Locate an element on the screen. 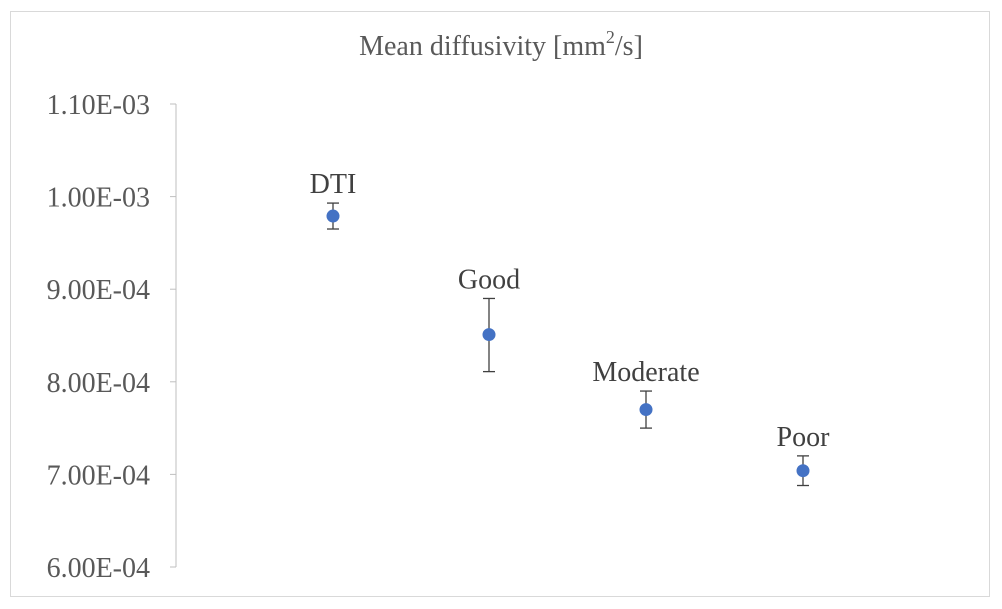  chart-title: Mean diffusivity [mm2/s] is located at coordinates (501, 45).